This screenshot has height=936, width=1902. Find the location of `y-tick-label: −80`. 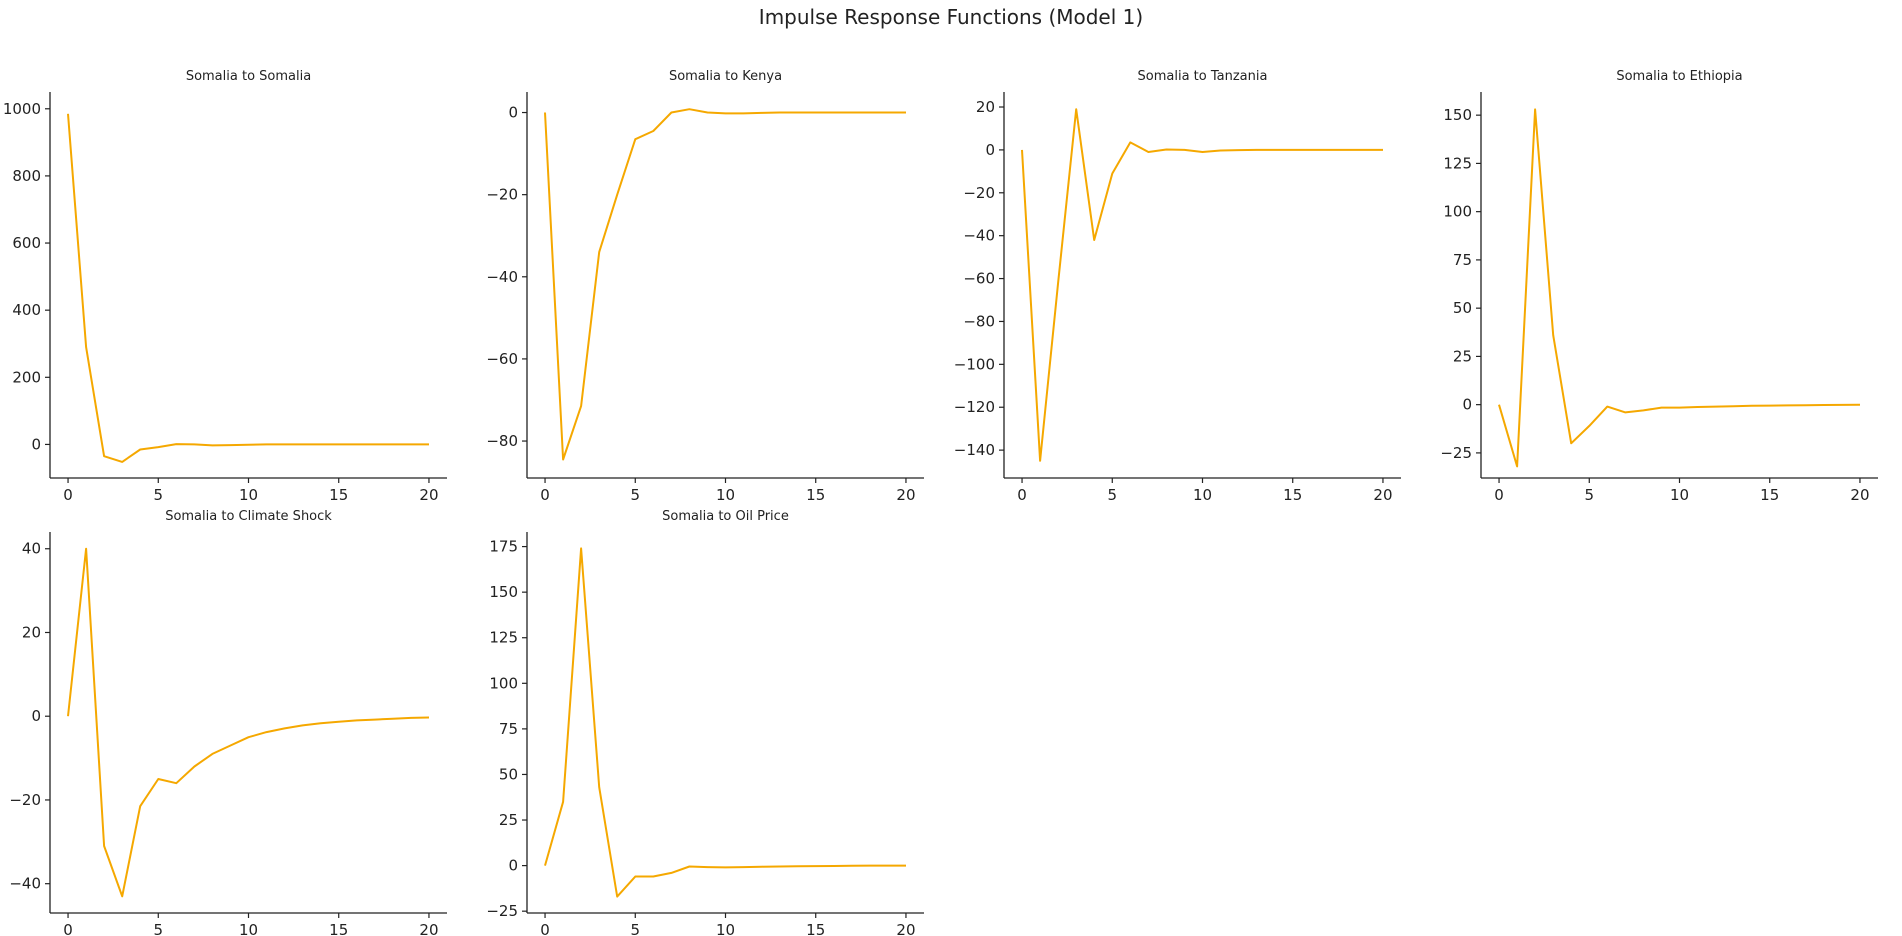

y-tick-label: −80 is located at coordinates (502, 441).